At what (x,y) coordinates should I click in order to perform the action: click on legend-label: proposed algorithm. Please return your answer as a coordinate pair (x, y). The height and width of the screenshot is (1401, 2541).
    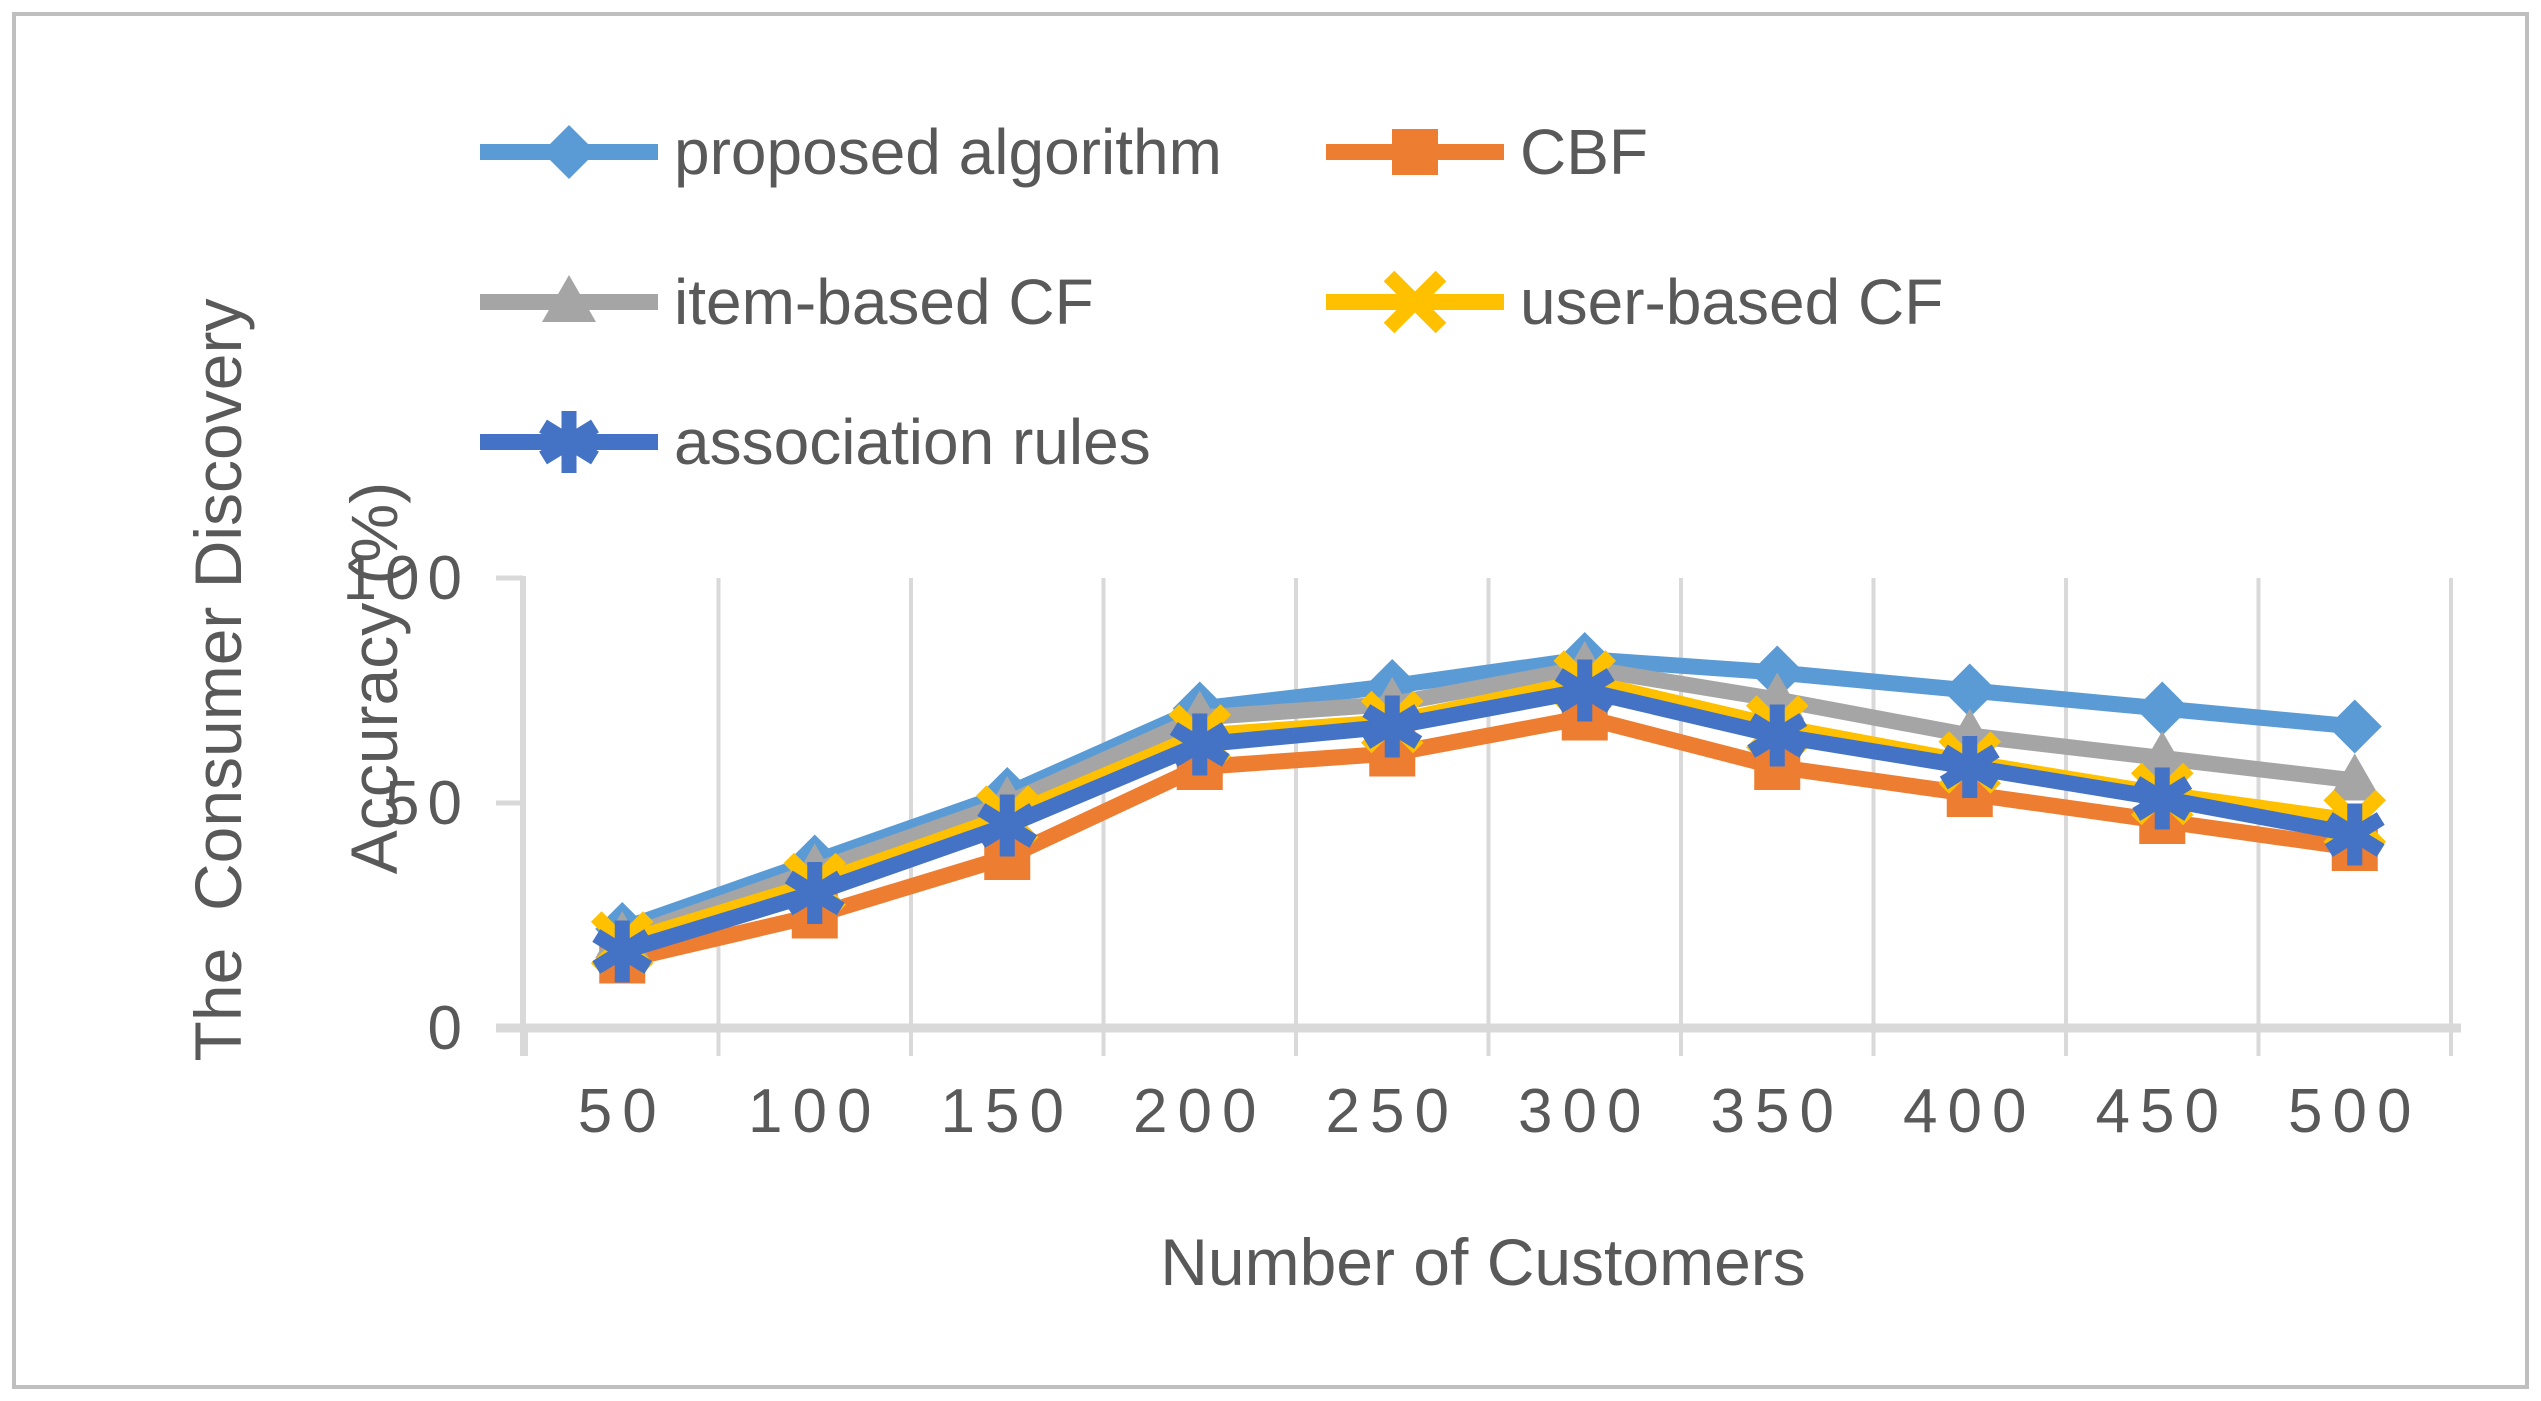
    Looking at the image, I should click on (948, 152).